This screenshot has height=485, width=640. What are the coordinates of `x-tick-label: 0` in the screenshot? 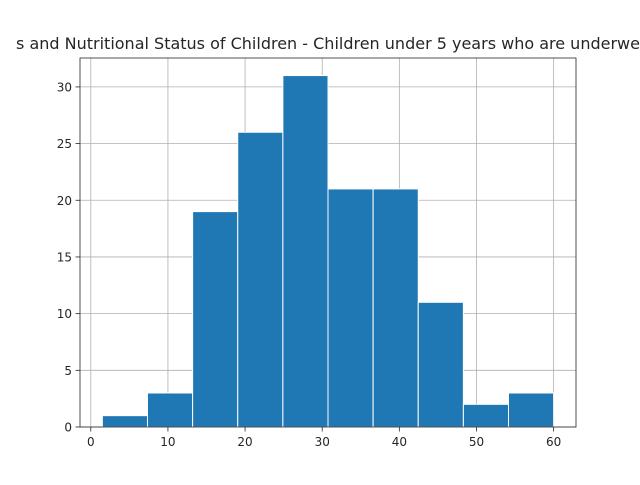 It's located at (91, 442).